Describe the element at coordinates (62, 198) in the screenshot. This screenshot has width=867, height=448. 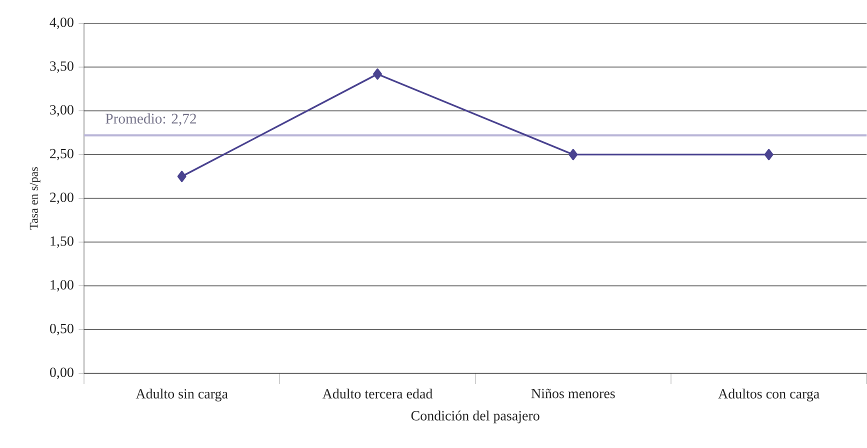
I see `y-tick-label: 2,00` at that location.